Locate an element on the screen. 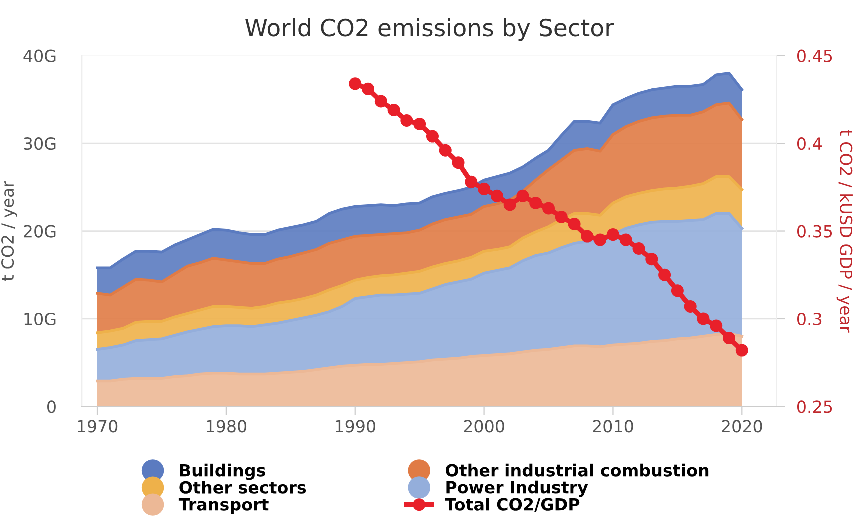 This screenshot has height=519, width=859. x-tick-label: 2000 is located at coordinates (484, 426).